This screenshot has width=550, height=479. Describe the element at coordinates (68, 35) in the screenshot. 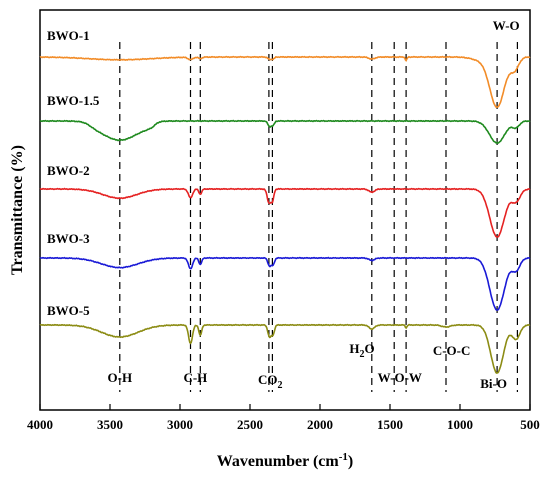

I see `series-label: BWO-1` at that location.